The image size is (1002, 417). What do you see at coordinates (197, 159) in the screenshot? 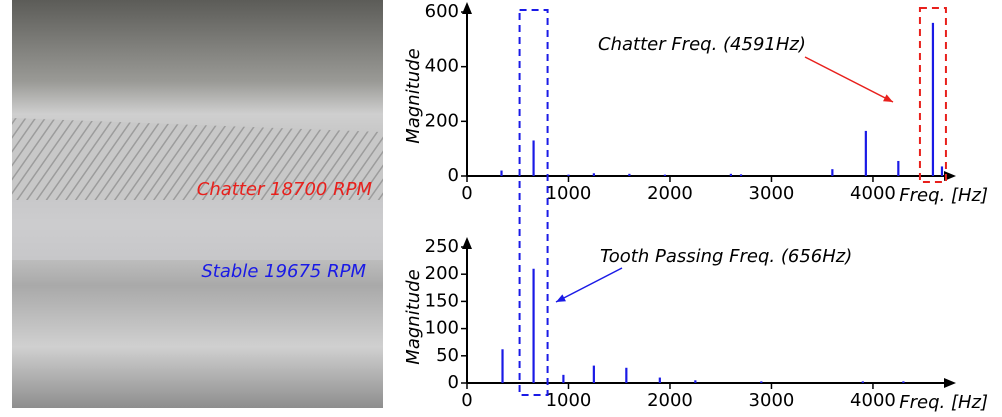
I see `machined-surface` at bounding box center [197, 159].